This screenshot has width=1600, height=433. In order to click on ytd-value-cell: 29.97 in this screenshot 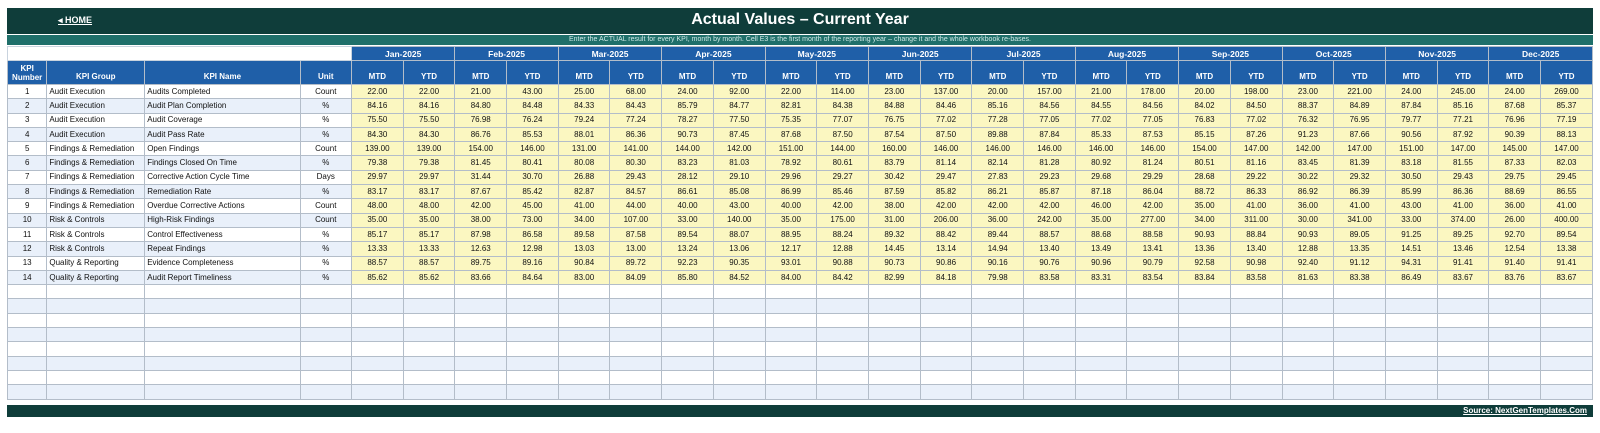, I will do `click(429, 177)`.